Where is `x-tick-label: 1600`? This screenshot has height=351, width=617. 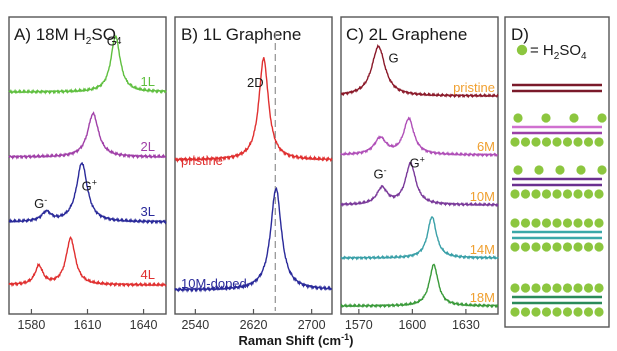
x-tick-label: 1600 is located at coordinates (412, 325).